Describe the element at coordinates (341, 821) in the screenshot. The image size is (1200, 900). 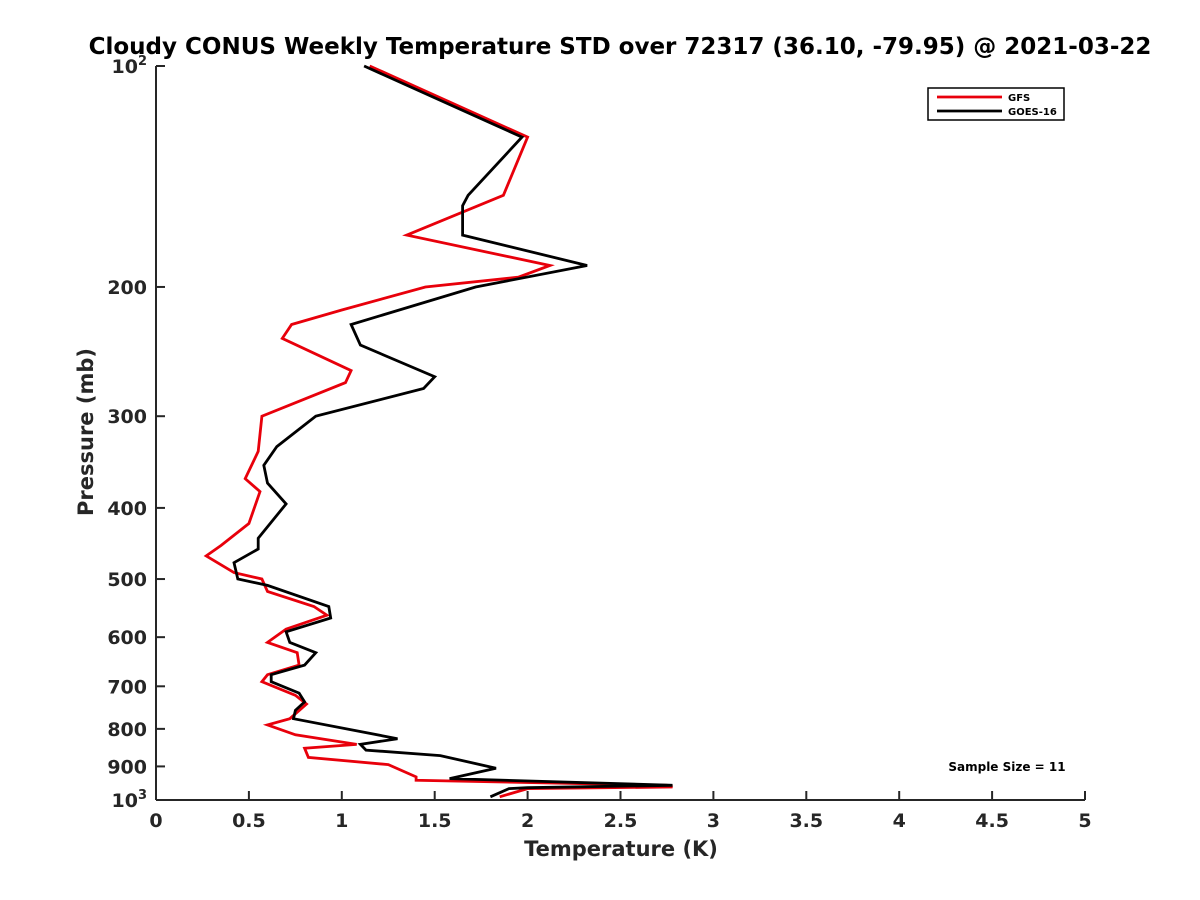
I see `x-tick-label: 1` at that location.